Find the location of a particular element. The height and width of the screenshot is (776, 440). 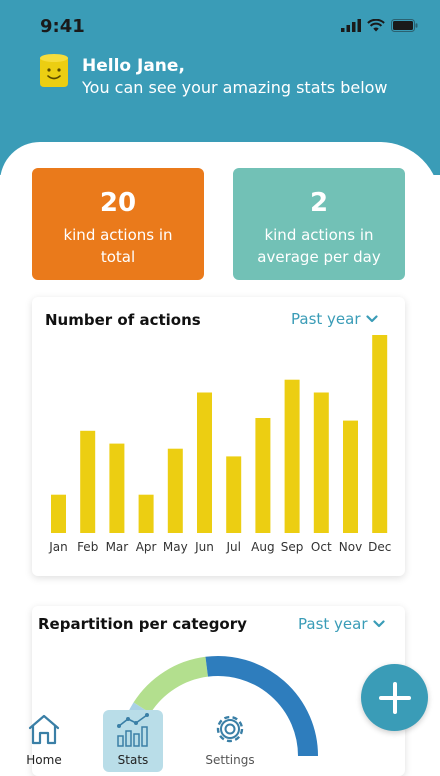

bar-nov is located at coordinates (350, 476).